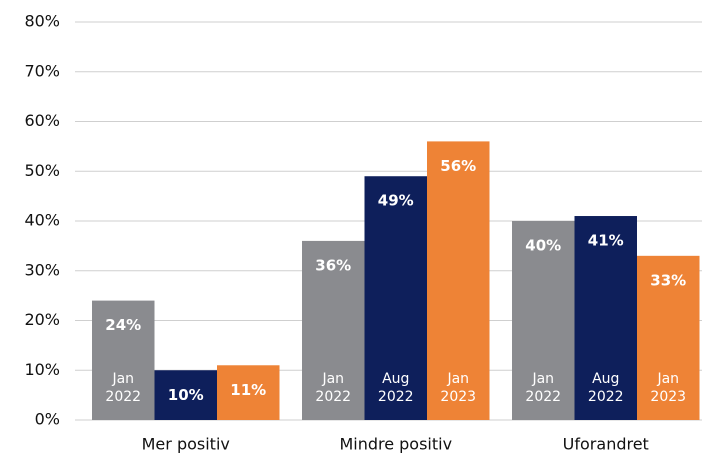 The height and width of the screenshot is (458, 702). I want to click on value-label: 33%, so click(668, 280).